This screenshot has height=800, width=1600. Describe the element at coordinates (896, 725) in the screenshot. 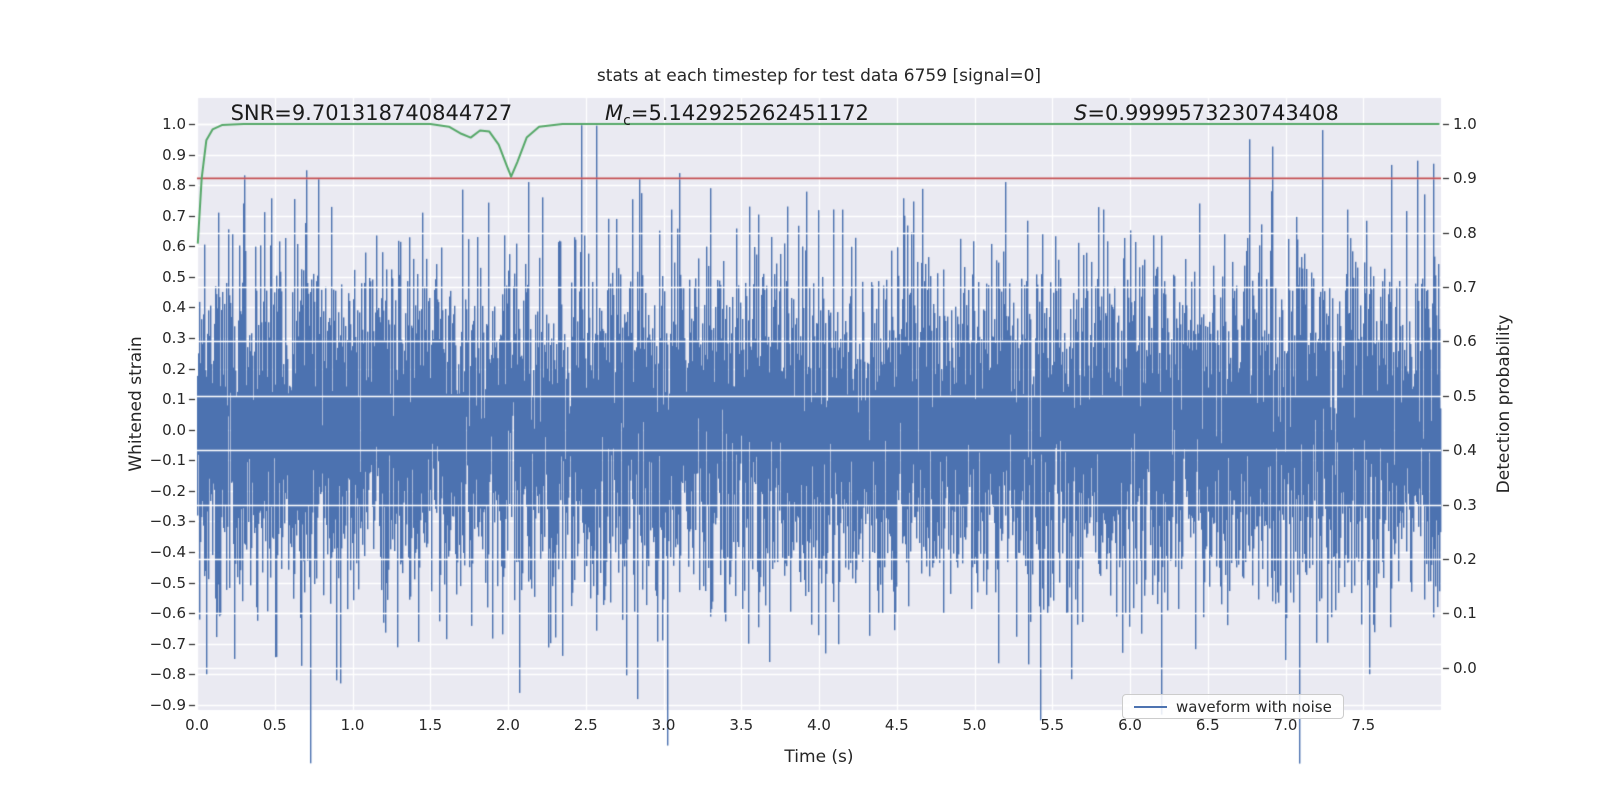

I see `x-tick-label: 4.5` at that location.